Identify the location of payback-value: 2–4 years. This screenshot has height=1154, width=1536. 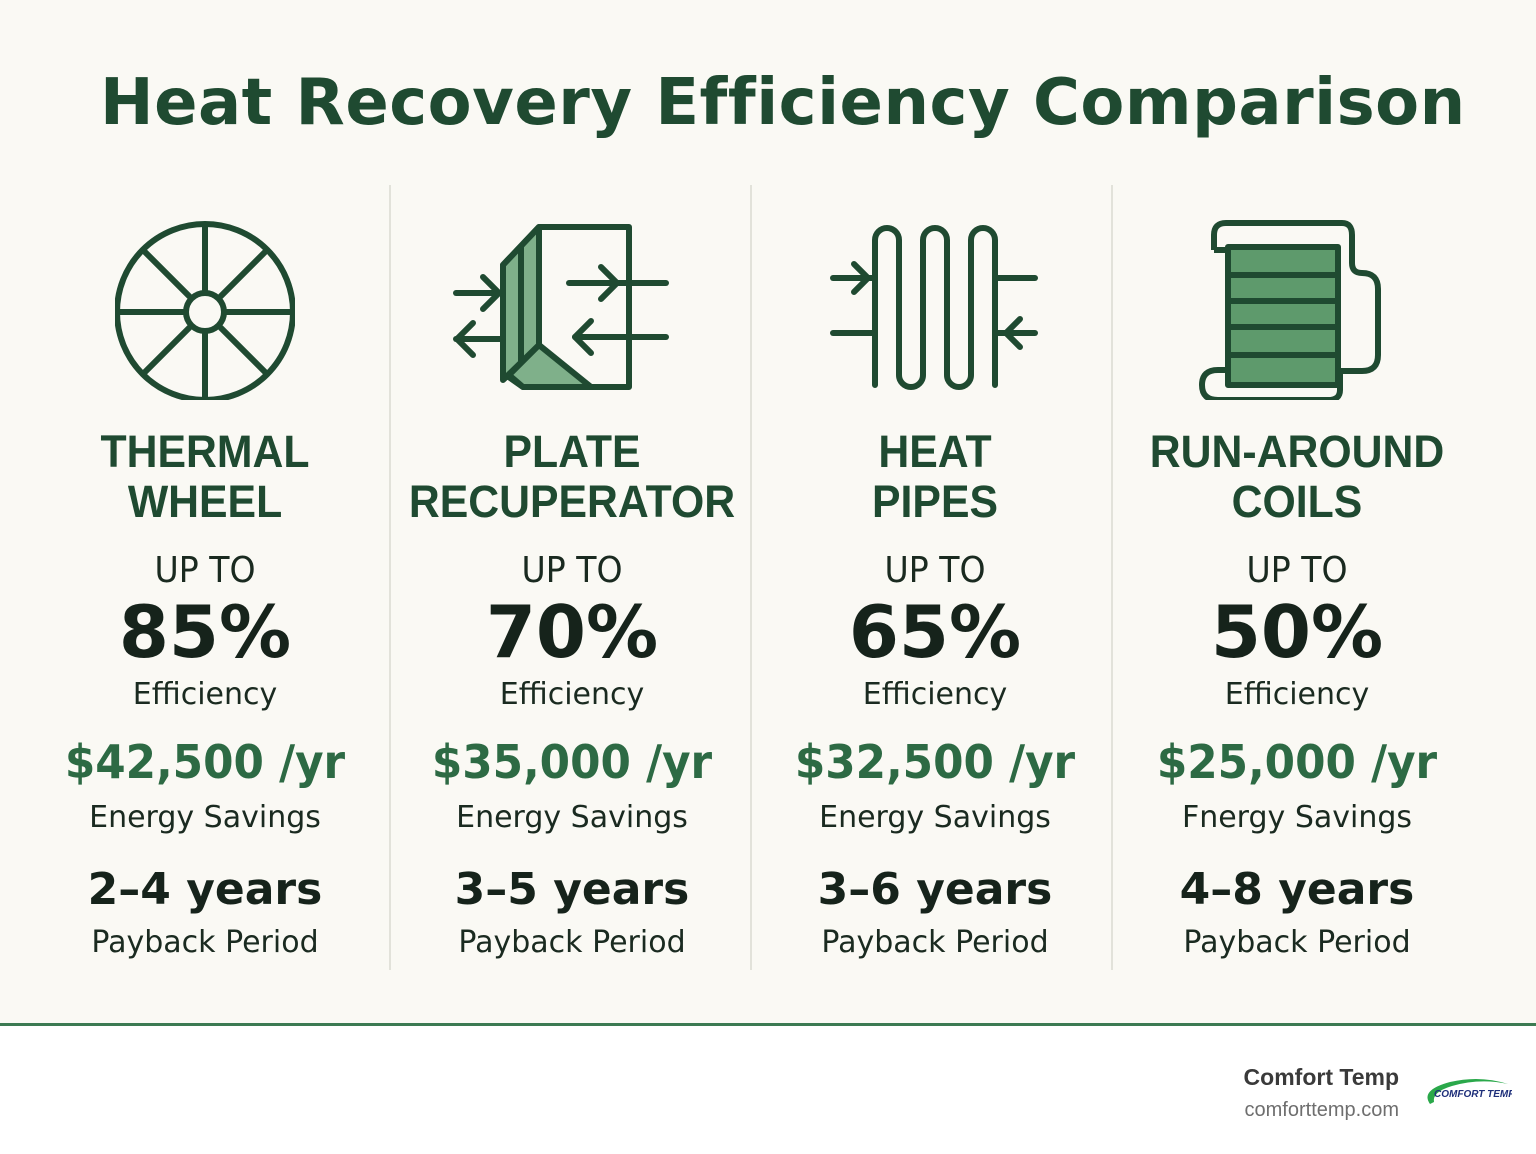
(205, 889).